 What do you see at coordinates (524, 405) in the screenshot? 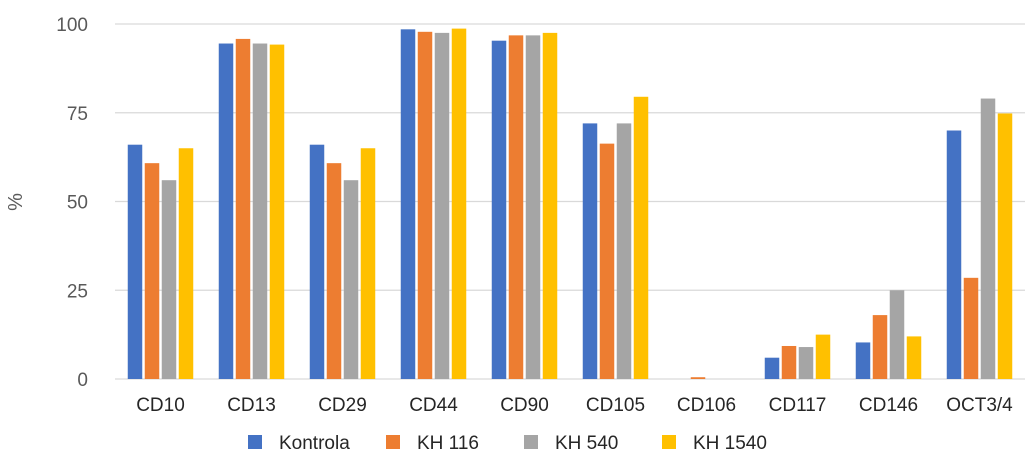
I see `category-label: CD90` at bounding box center [524, 405].